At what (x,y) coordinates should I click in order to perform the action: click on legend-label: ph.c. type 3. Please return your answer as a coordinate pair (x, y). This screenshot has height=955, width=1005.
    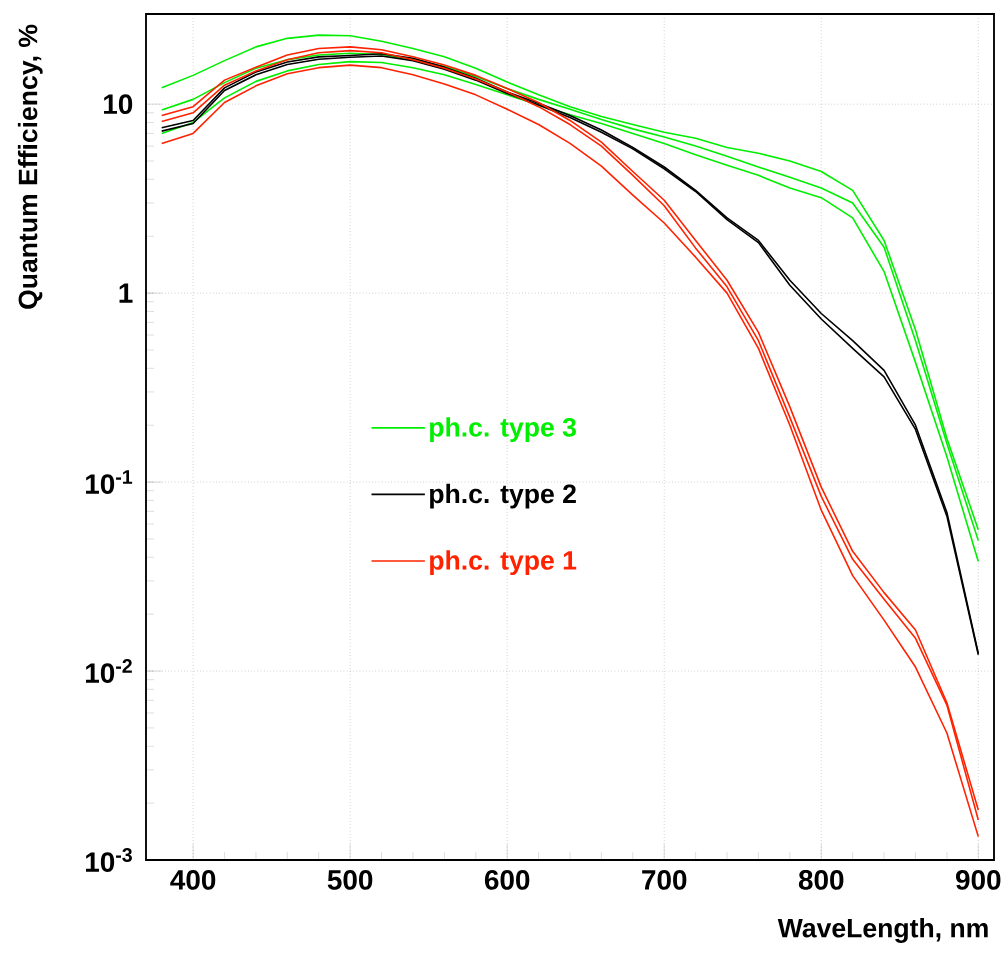
    Looking at the image, I should click on (503, 429).